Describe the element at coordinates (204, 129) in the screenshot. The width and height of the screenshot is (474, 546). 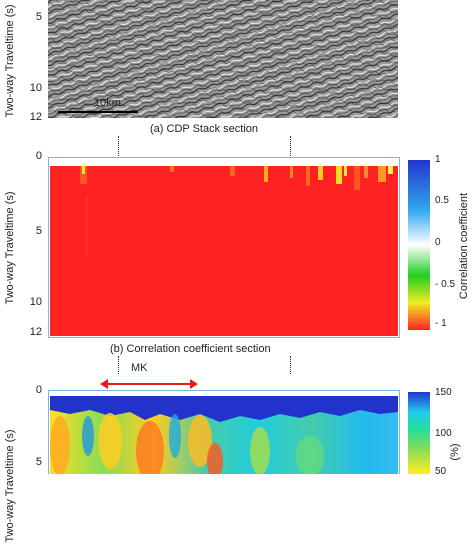
I see `panel-a-caption: (a) CDP Stack section` at that location.